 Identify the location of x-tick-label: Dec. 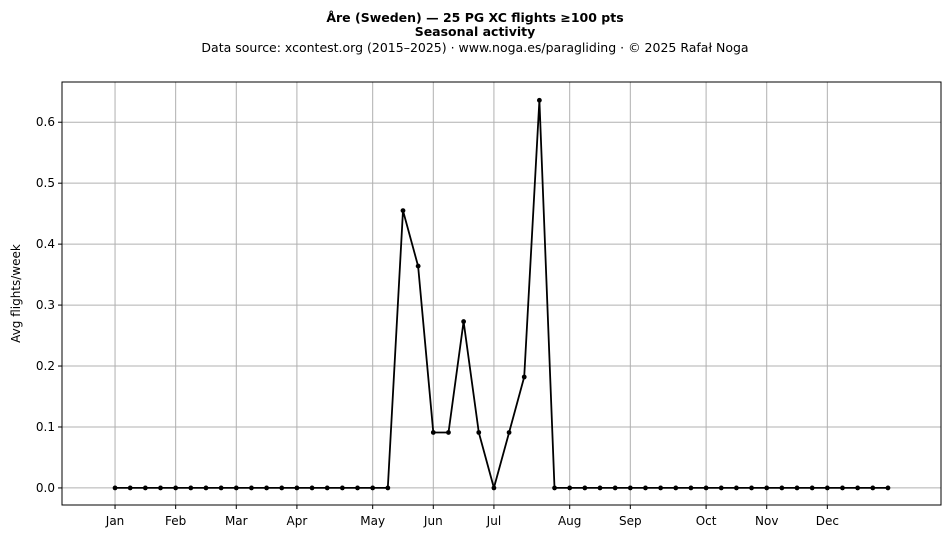
(827, 521).